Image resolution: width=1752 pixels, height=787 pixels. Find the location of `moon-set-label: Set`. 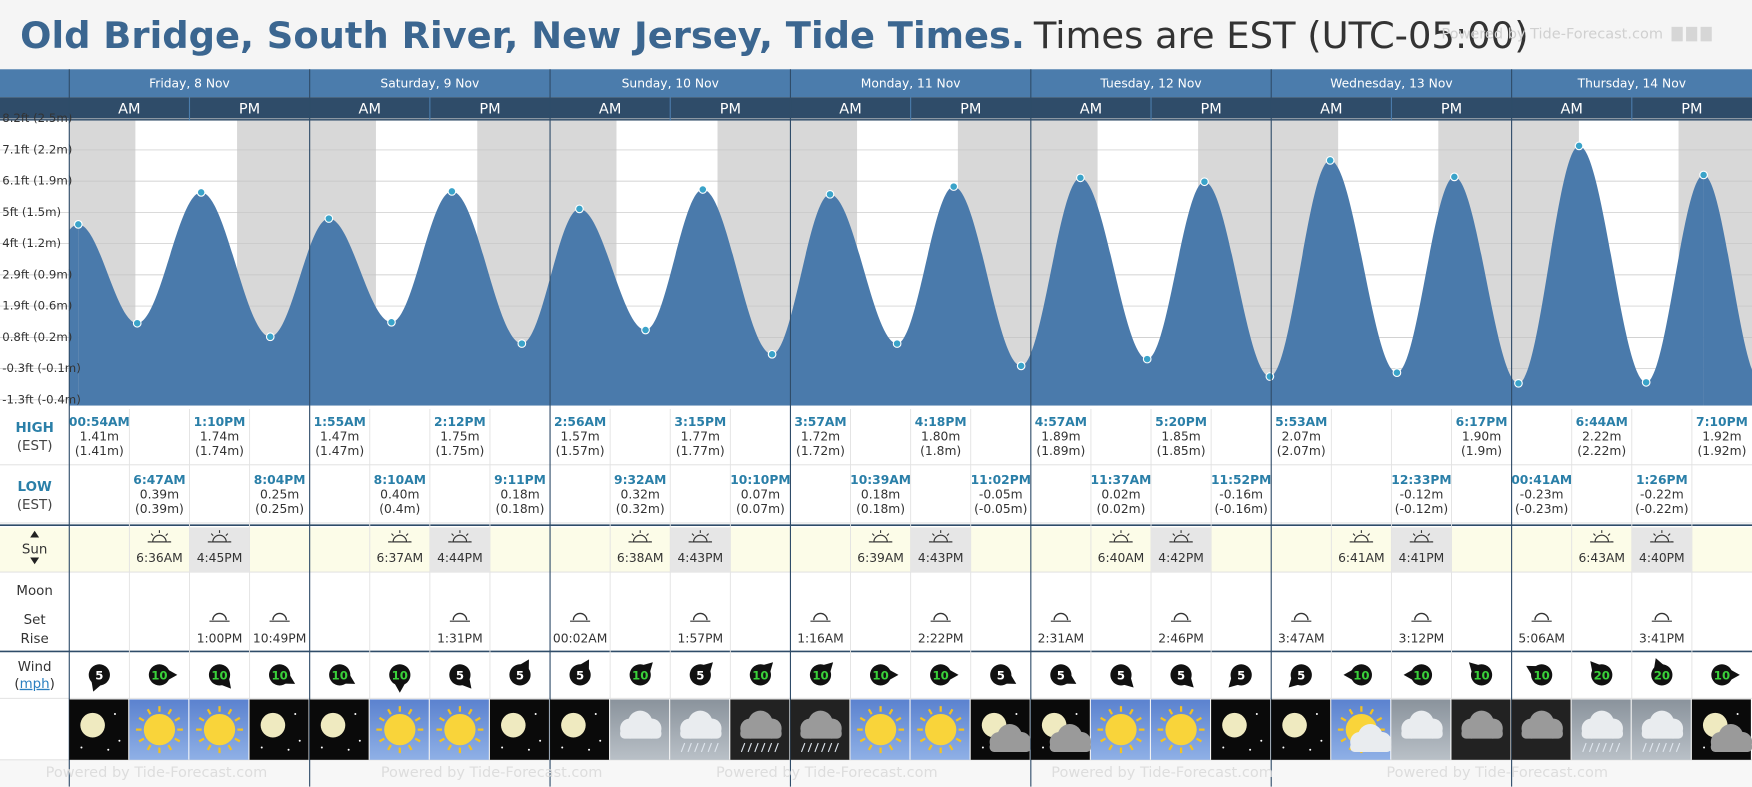

moon-set-label: Set is located at coordinates (35, 620).